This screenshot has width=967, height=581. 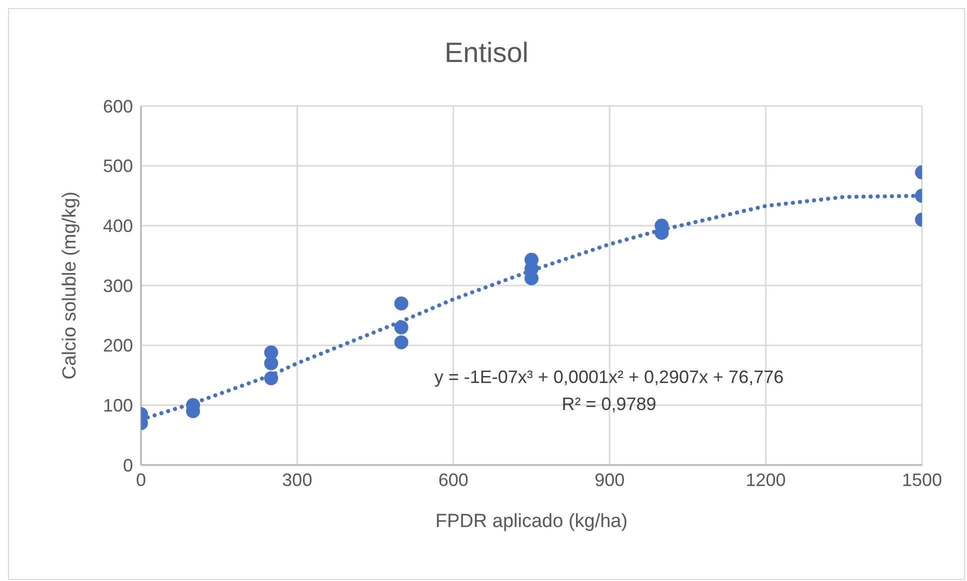 What do you see at coordinates (297, 480) in the screenshot?
I see `x-tick-label: 300` at bounding box center [297, 480].